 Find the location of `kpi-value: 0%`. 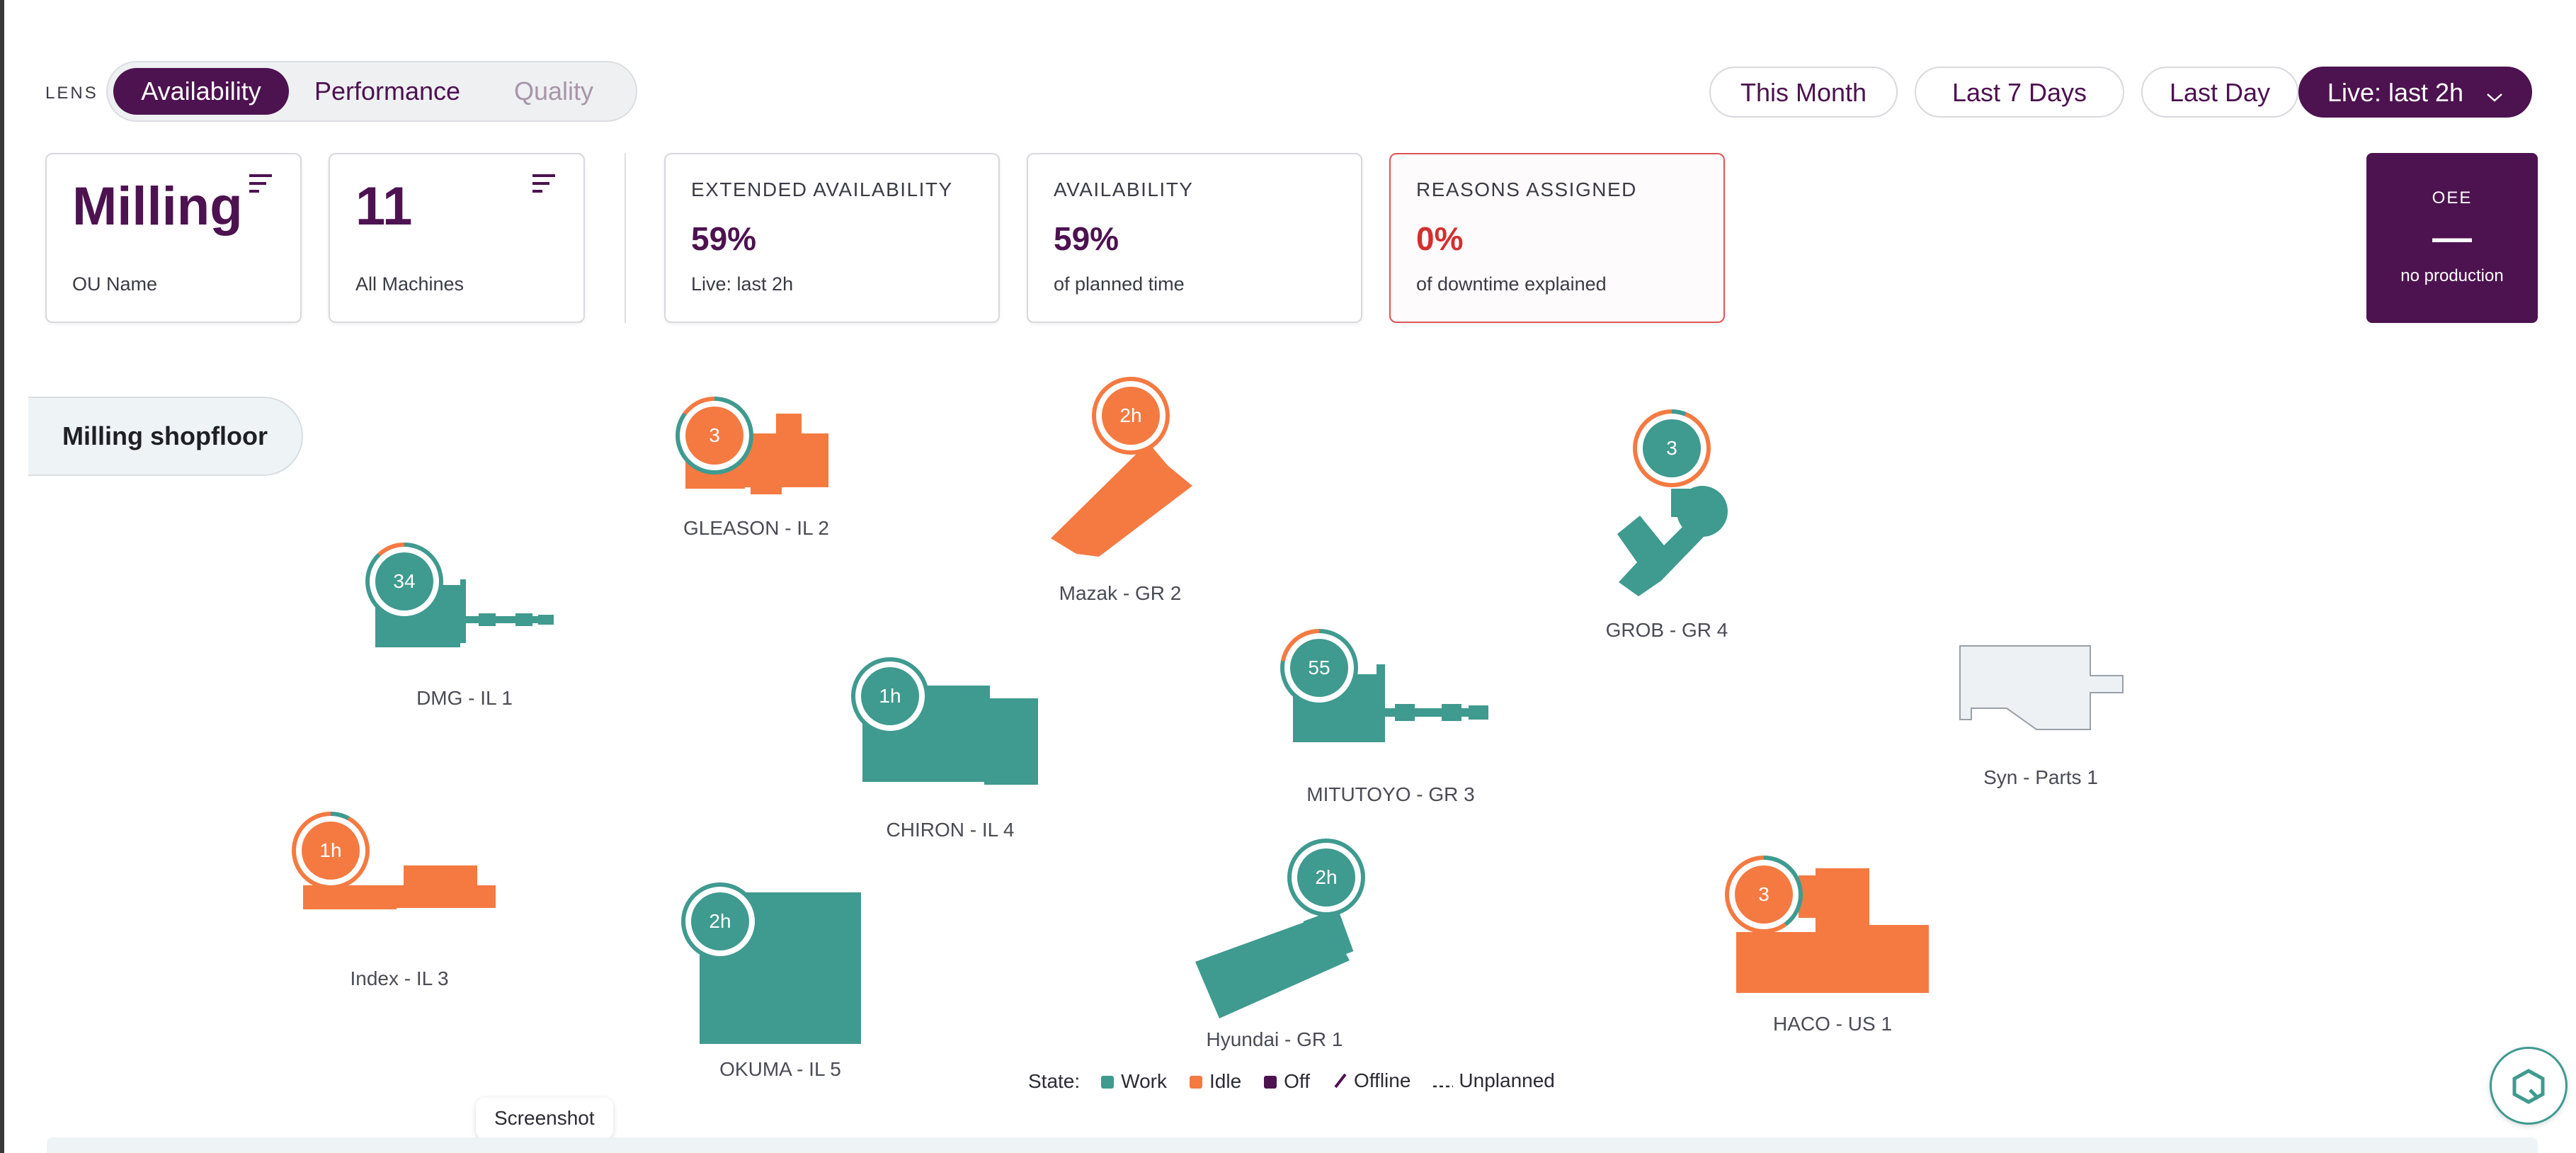

kpi-value: 0% is located at coordinates (1440, 239).